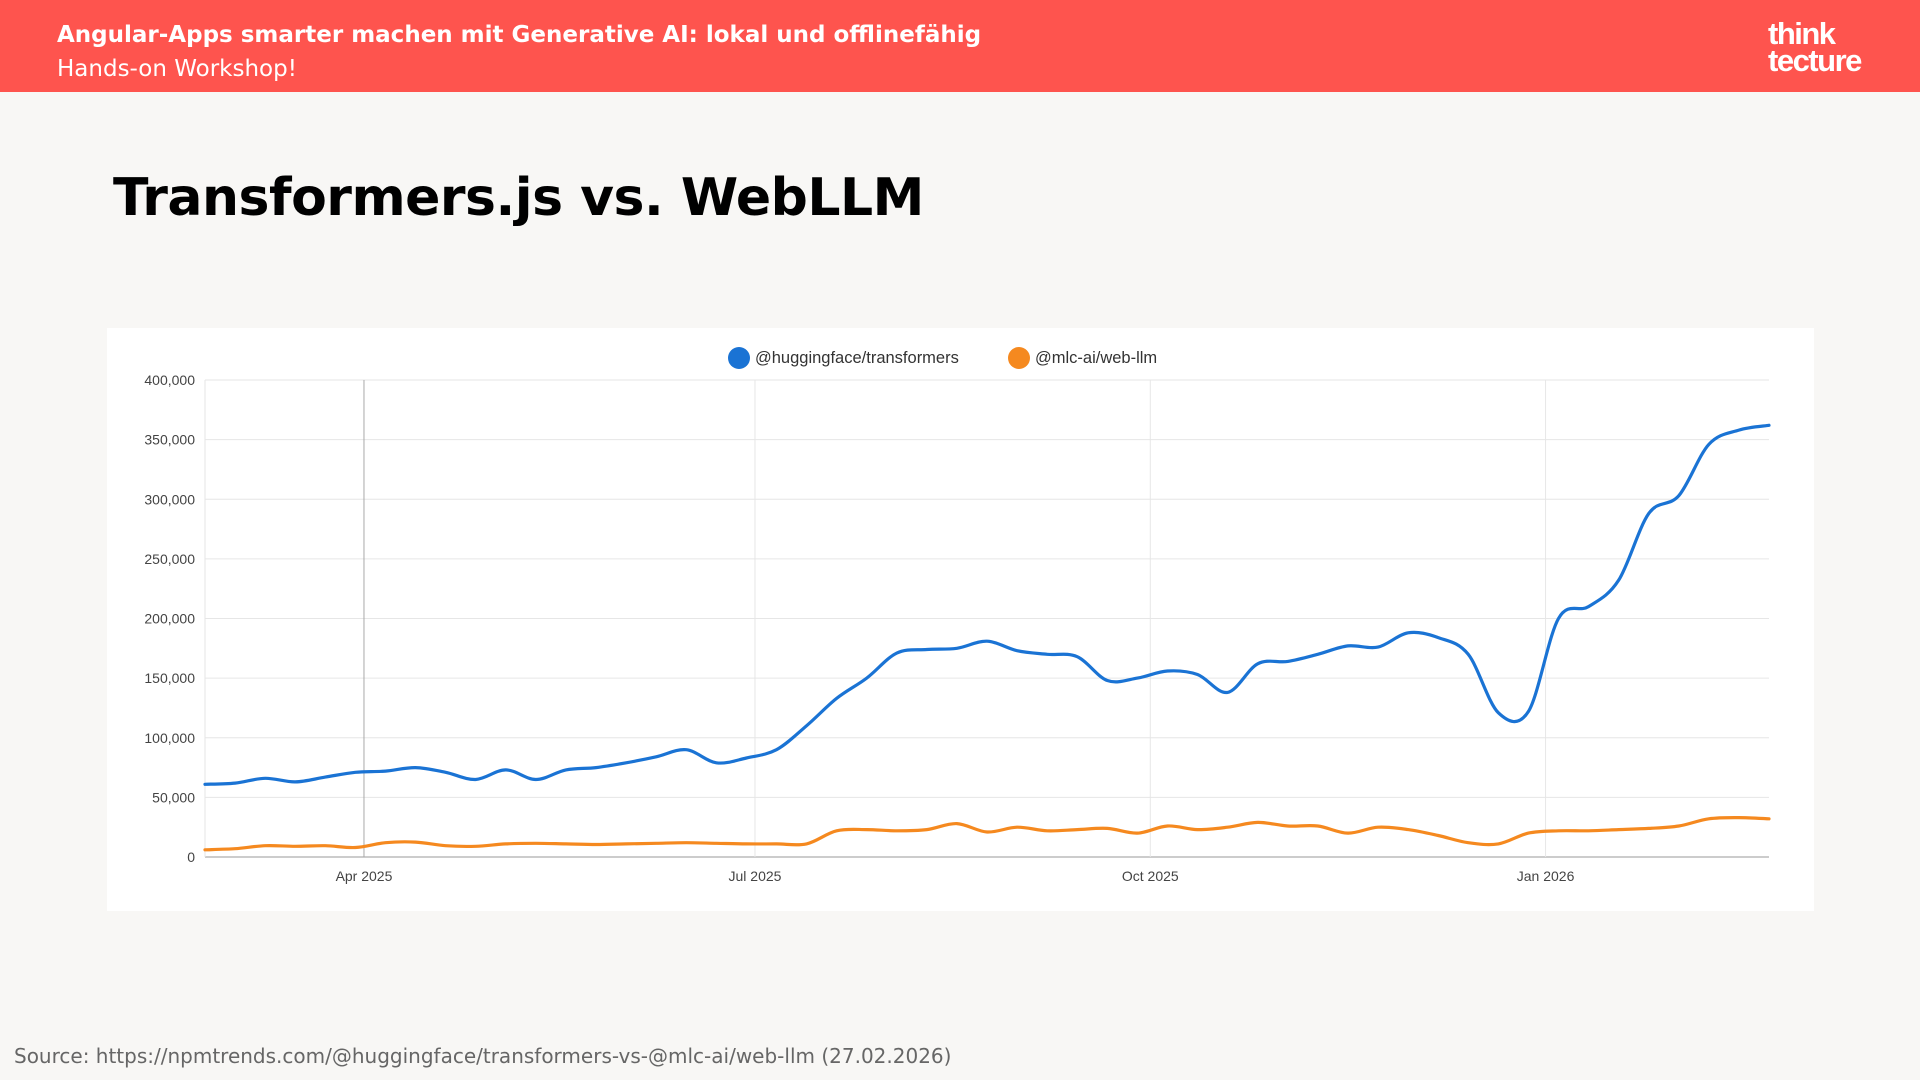 The width and height of the screenshot is (1920, 1080). I want to click on y-tick-label: 100,000, so click(169, 738).